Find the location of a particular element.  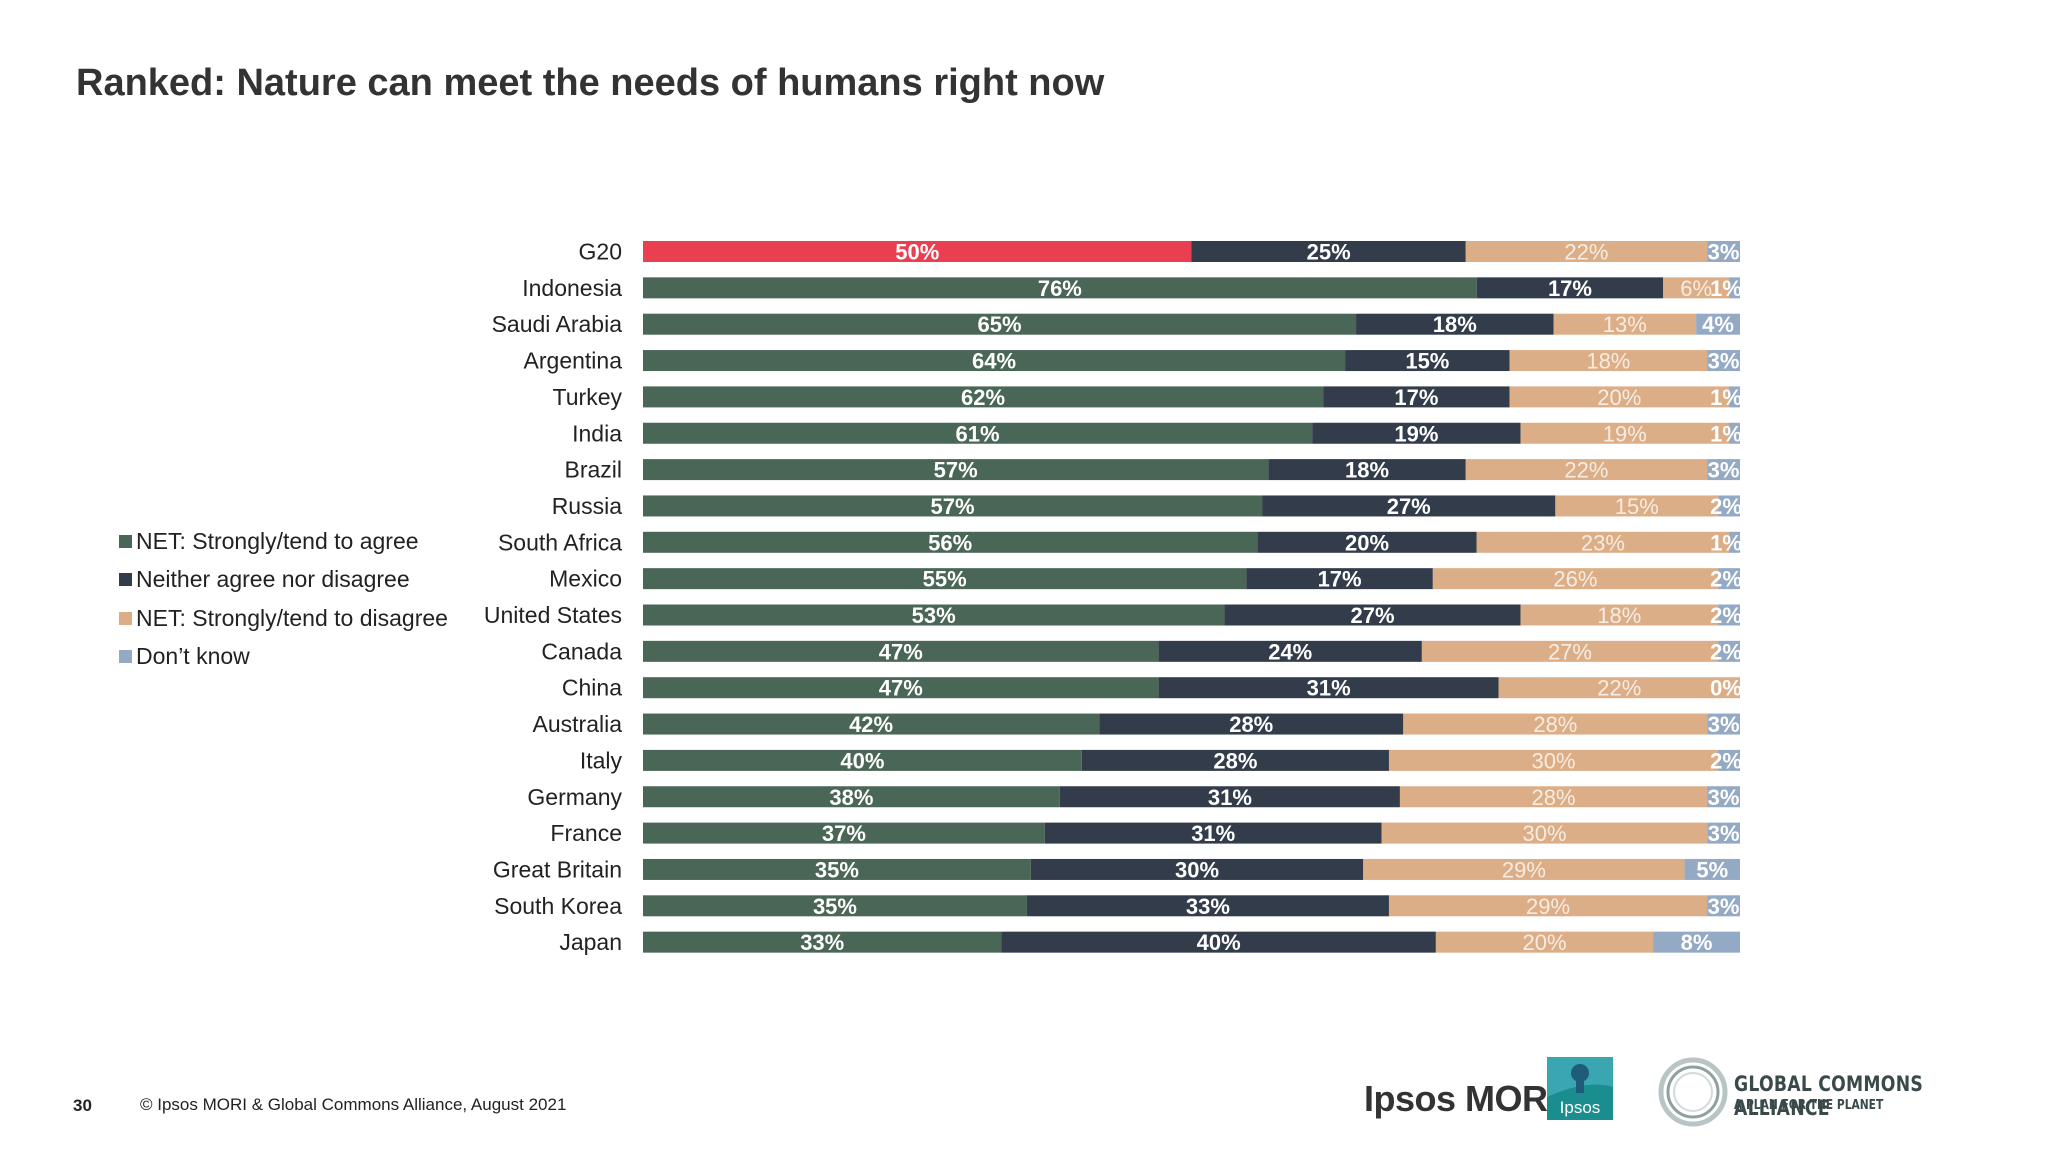

data-label: 29% is located at coordinates (1524, 869).